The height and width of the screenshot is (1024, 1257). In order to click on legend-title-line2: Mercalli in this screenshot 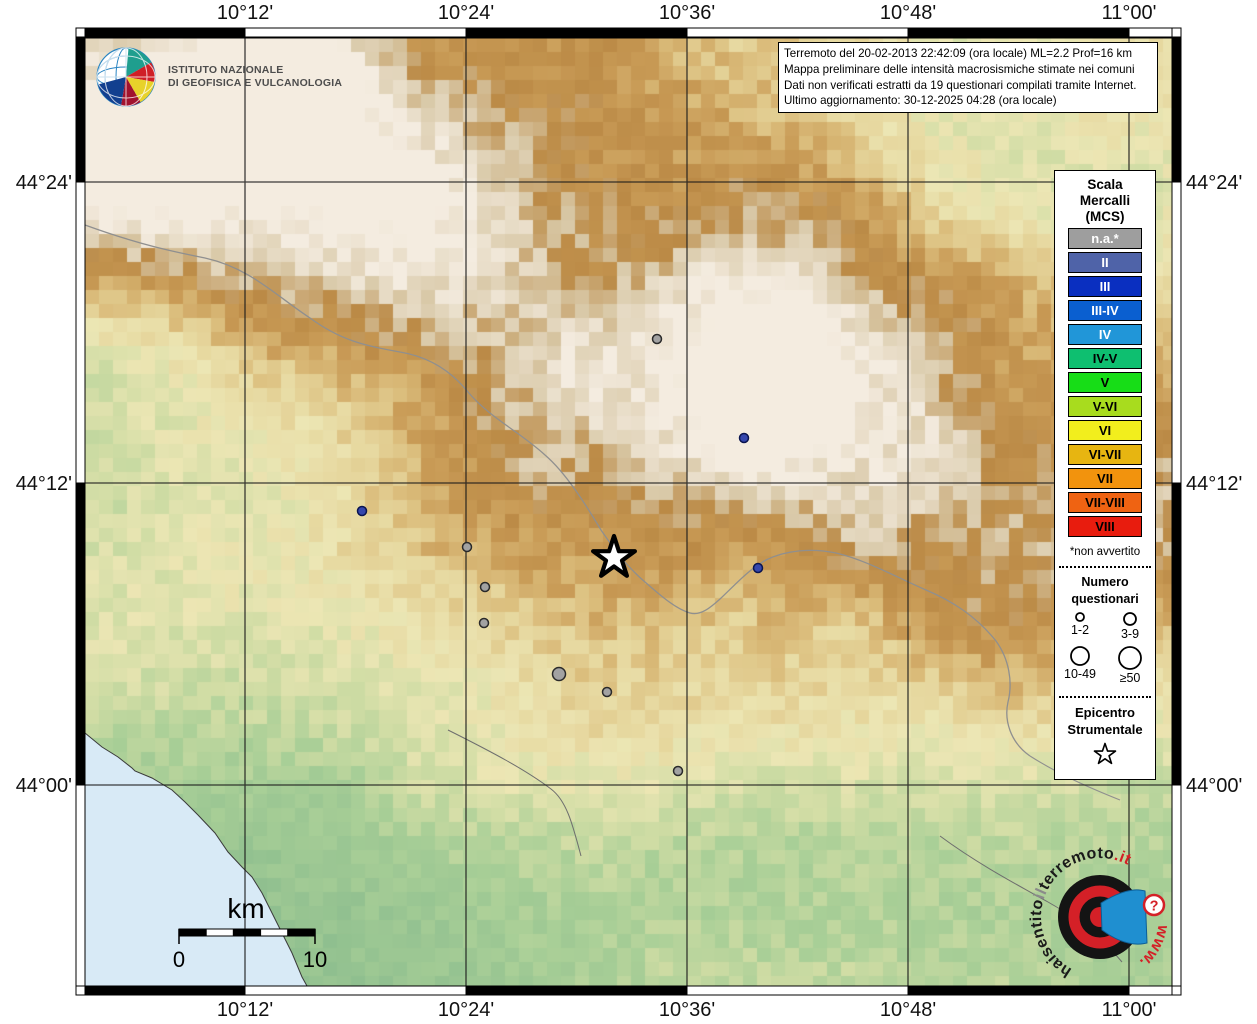, I will do `click(1105, 200)`.